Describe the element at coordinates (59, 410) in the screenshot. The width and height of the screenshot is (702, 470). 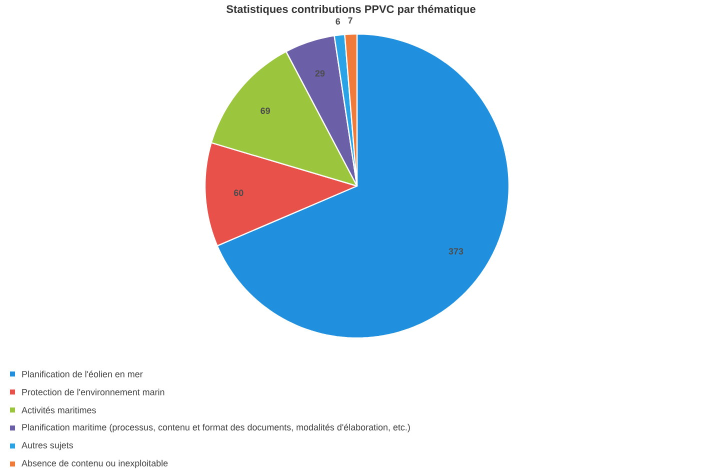
I see `legend-label: Activités maritimes` at that location.